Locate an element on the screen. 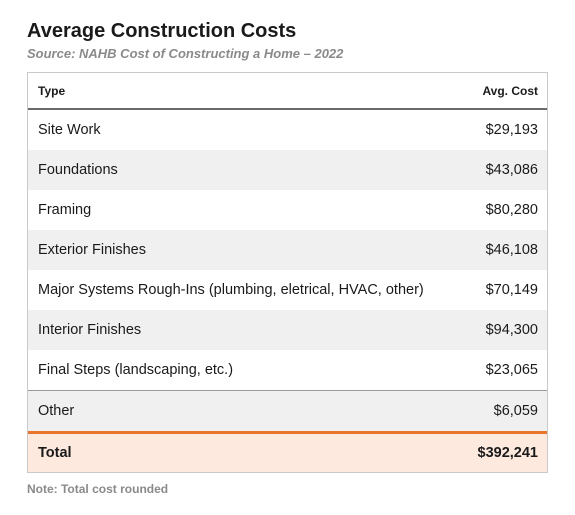  row-type: Interior Finishes is located at coordinates (90, 330).